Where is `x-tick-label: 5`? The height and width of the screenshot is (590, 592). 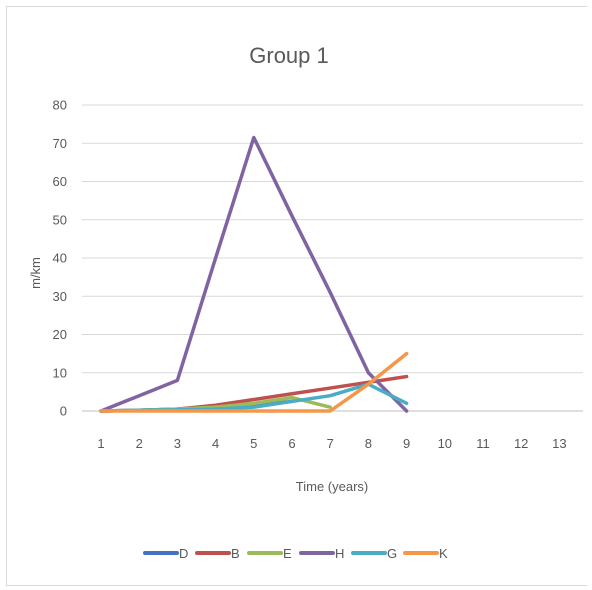
x-tick-label: 5 is located at coordinates (253, 443).